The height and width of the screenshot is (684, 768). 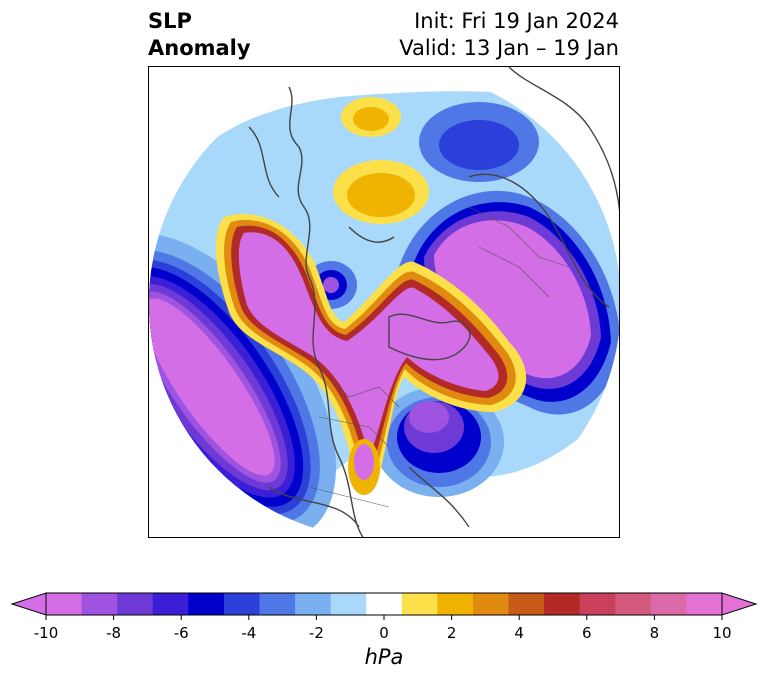 I want to click on colorbar-unit: hPa, so click(x=384, y=657).